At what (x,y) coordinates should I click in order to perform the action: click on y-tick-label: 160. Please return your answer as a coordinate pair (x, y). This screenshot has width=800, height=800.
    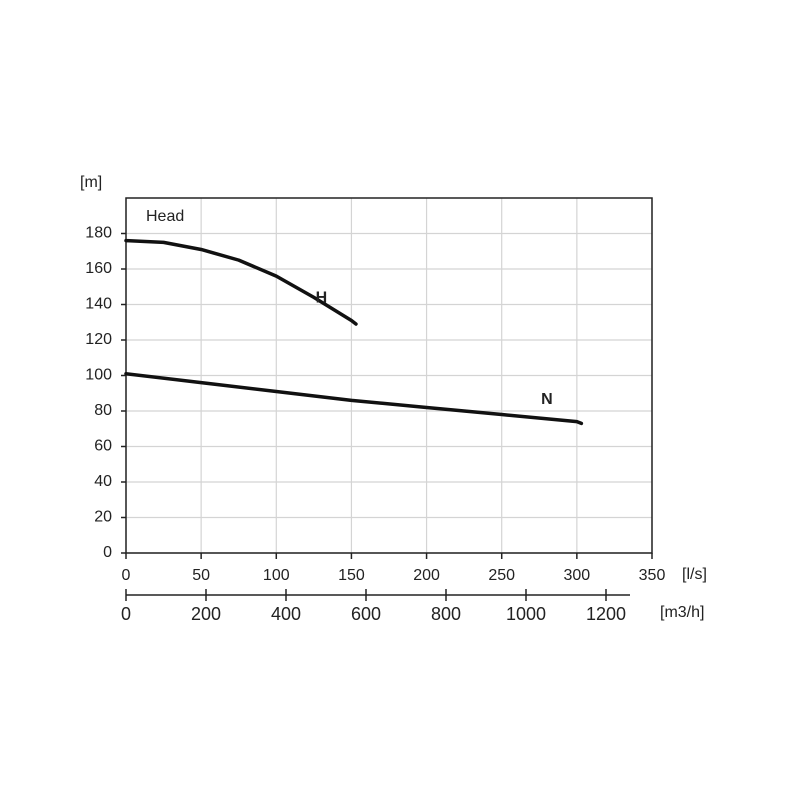
    Looking at the image, I should click on (98, 268).